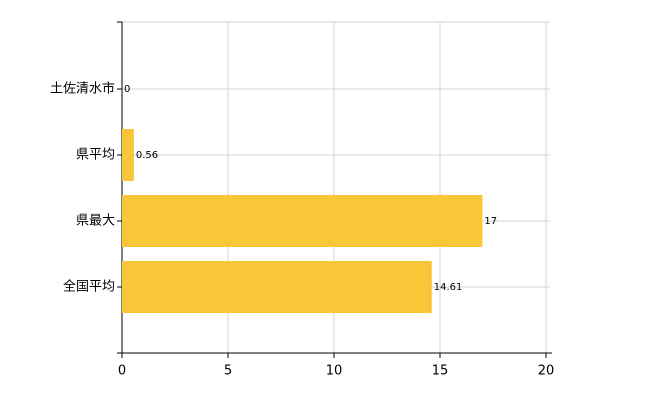  I want to click on y-tick-label: 県最大, so click(95, 221).